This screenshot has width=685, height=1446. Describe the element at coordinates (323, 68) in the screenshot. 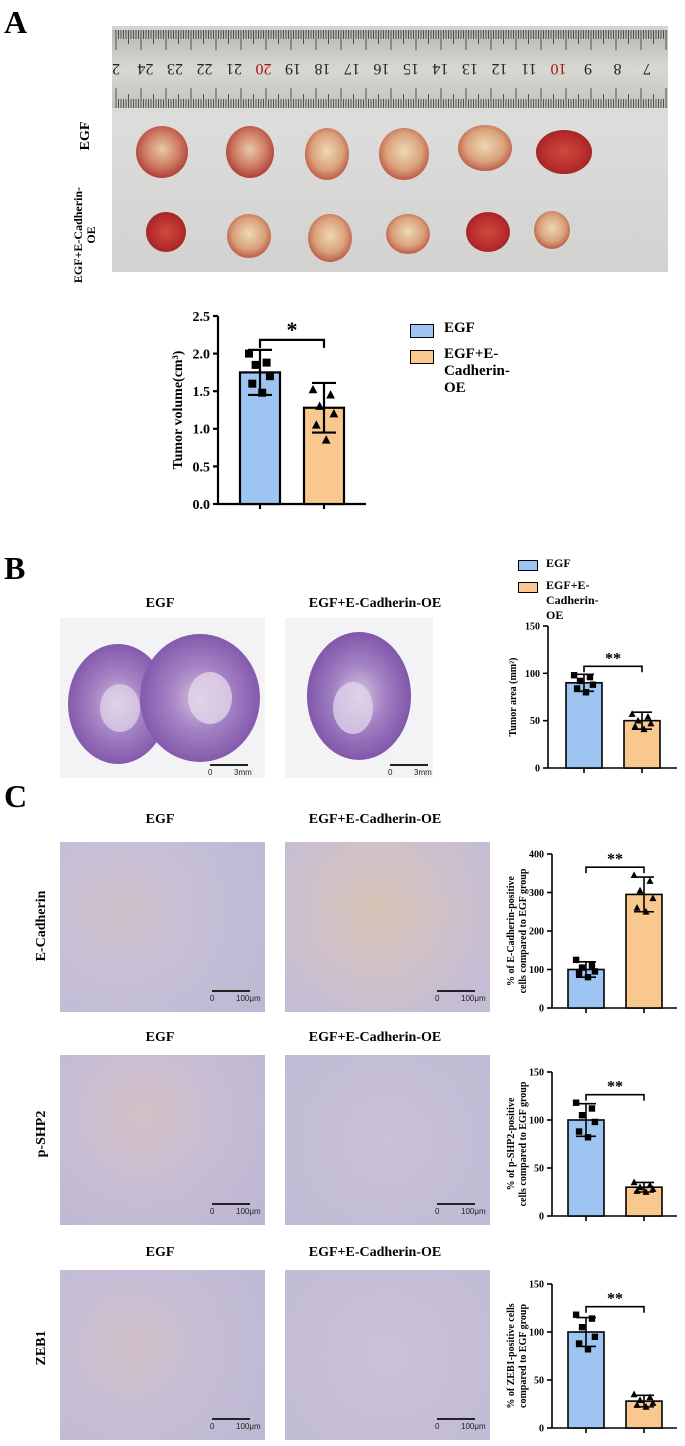

I see `ruler-number: 18` at that location.